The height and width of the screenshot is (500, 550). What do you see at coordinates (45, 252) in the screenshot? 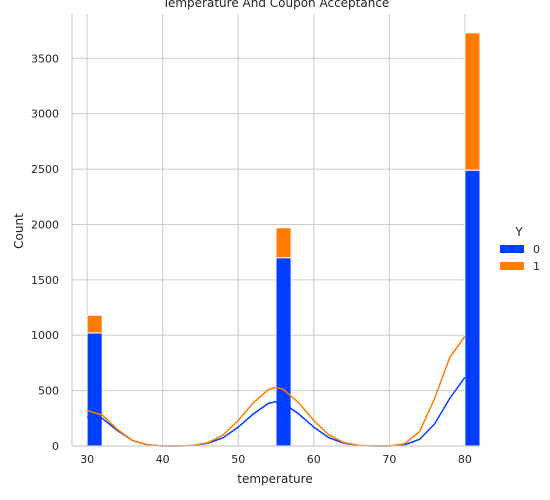
I see `y-tick-labels: 0 500 1000 1500 2000 2500 3000 3500` at bounding box center [45, 252].